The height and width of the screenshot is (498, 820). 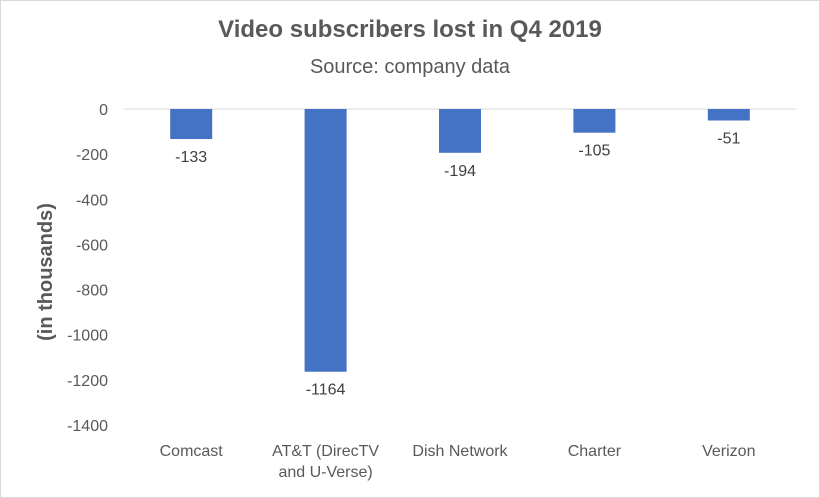 What do you see at coordinates (460, 451) in the screenshot?
I see `x-tick-label: Dish Network` at bounding box center [460, 451].